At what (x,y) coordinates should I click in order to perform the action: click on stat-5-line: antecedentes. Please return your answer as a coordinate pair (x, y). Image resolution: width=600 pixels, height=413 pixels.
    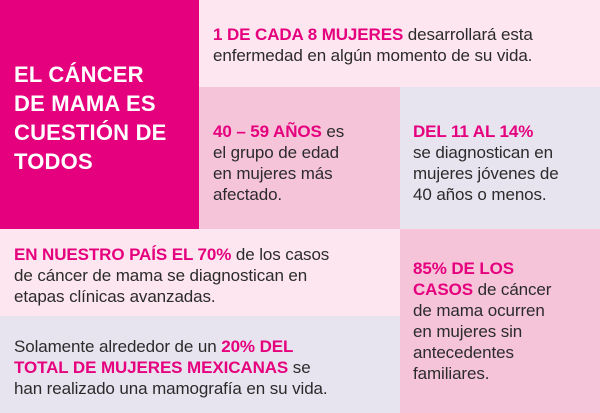
    Looking at the image, I should click on (463, 352).